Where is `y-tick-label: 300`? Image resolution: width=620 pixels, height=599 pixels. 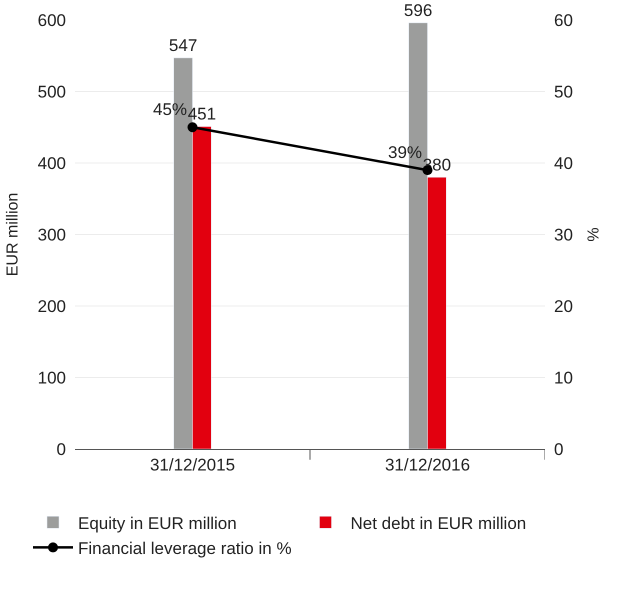 y-tick-label: 300 is located at coordinates (52, 234).